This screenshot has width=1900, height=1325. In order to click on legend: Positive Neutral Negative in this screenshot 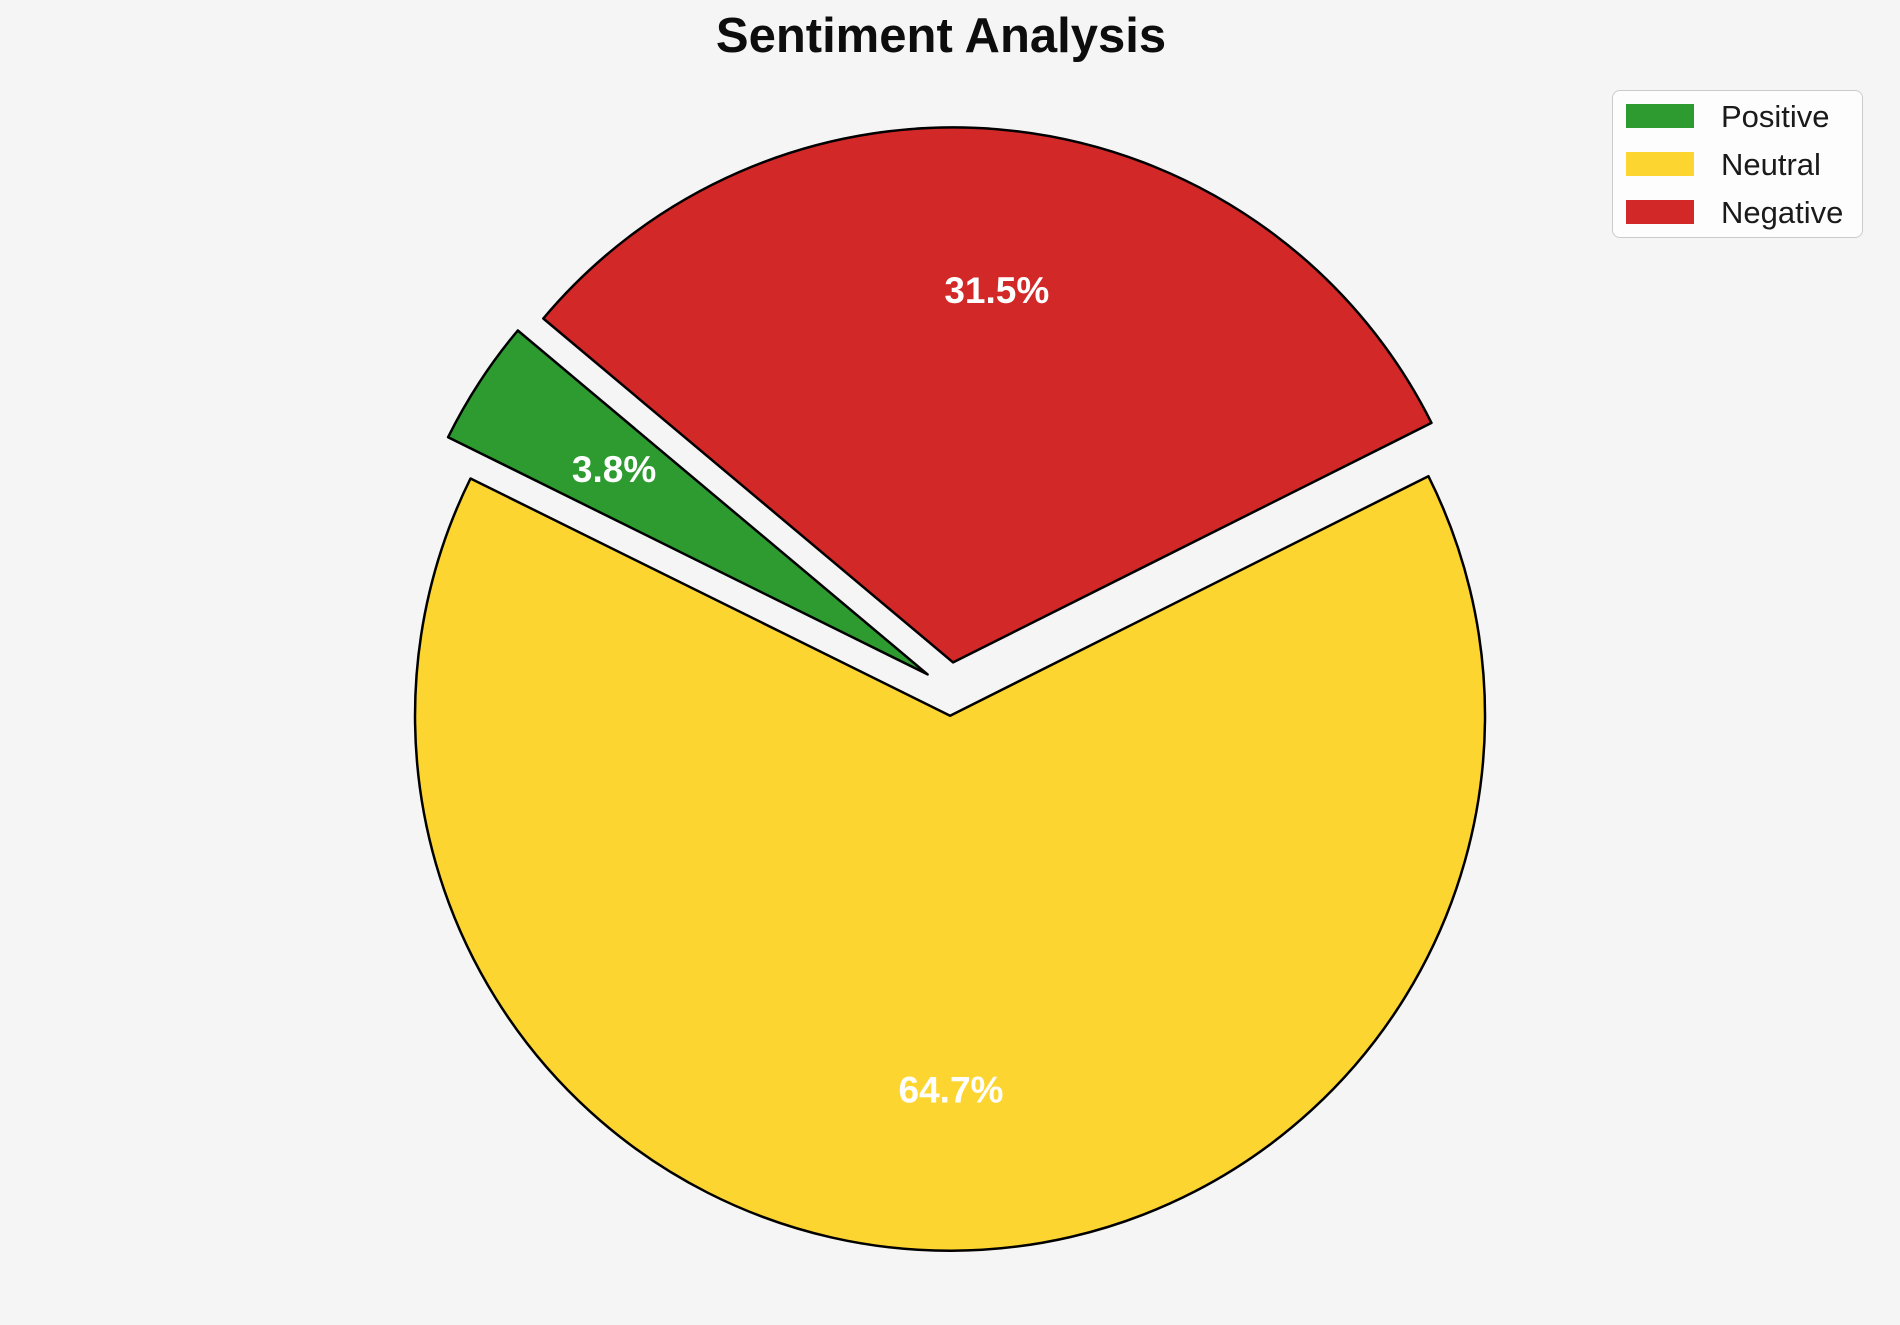, I will do `click(1737, 164)`.